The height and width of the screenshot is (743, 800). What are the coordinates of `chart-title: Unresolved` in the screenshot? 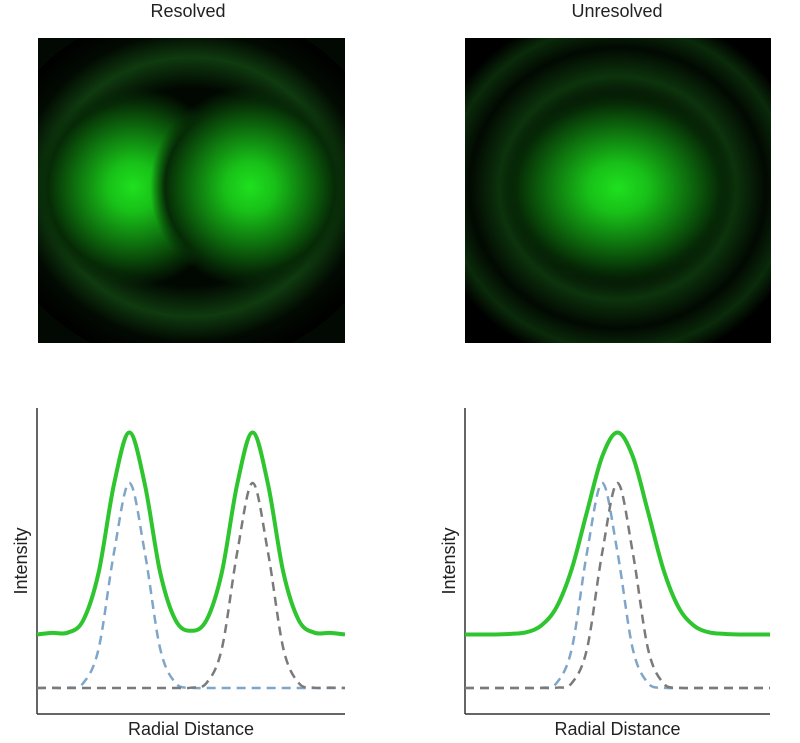 It's located at (616, 11).